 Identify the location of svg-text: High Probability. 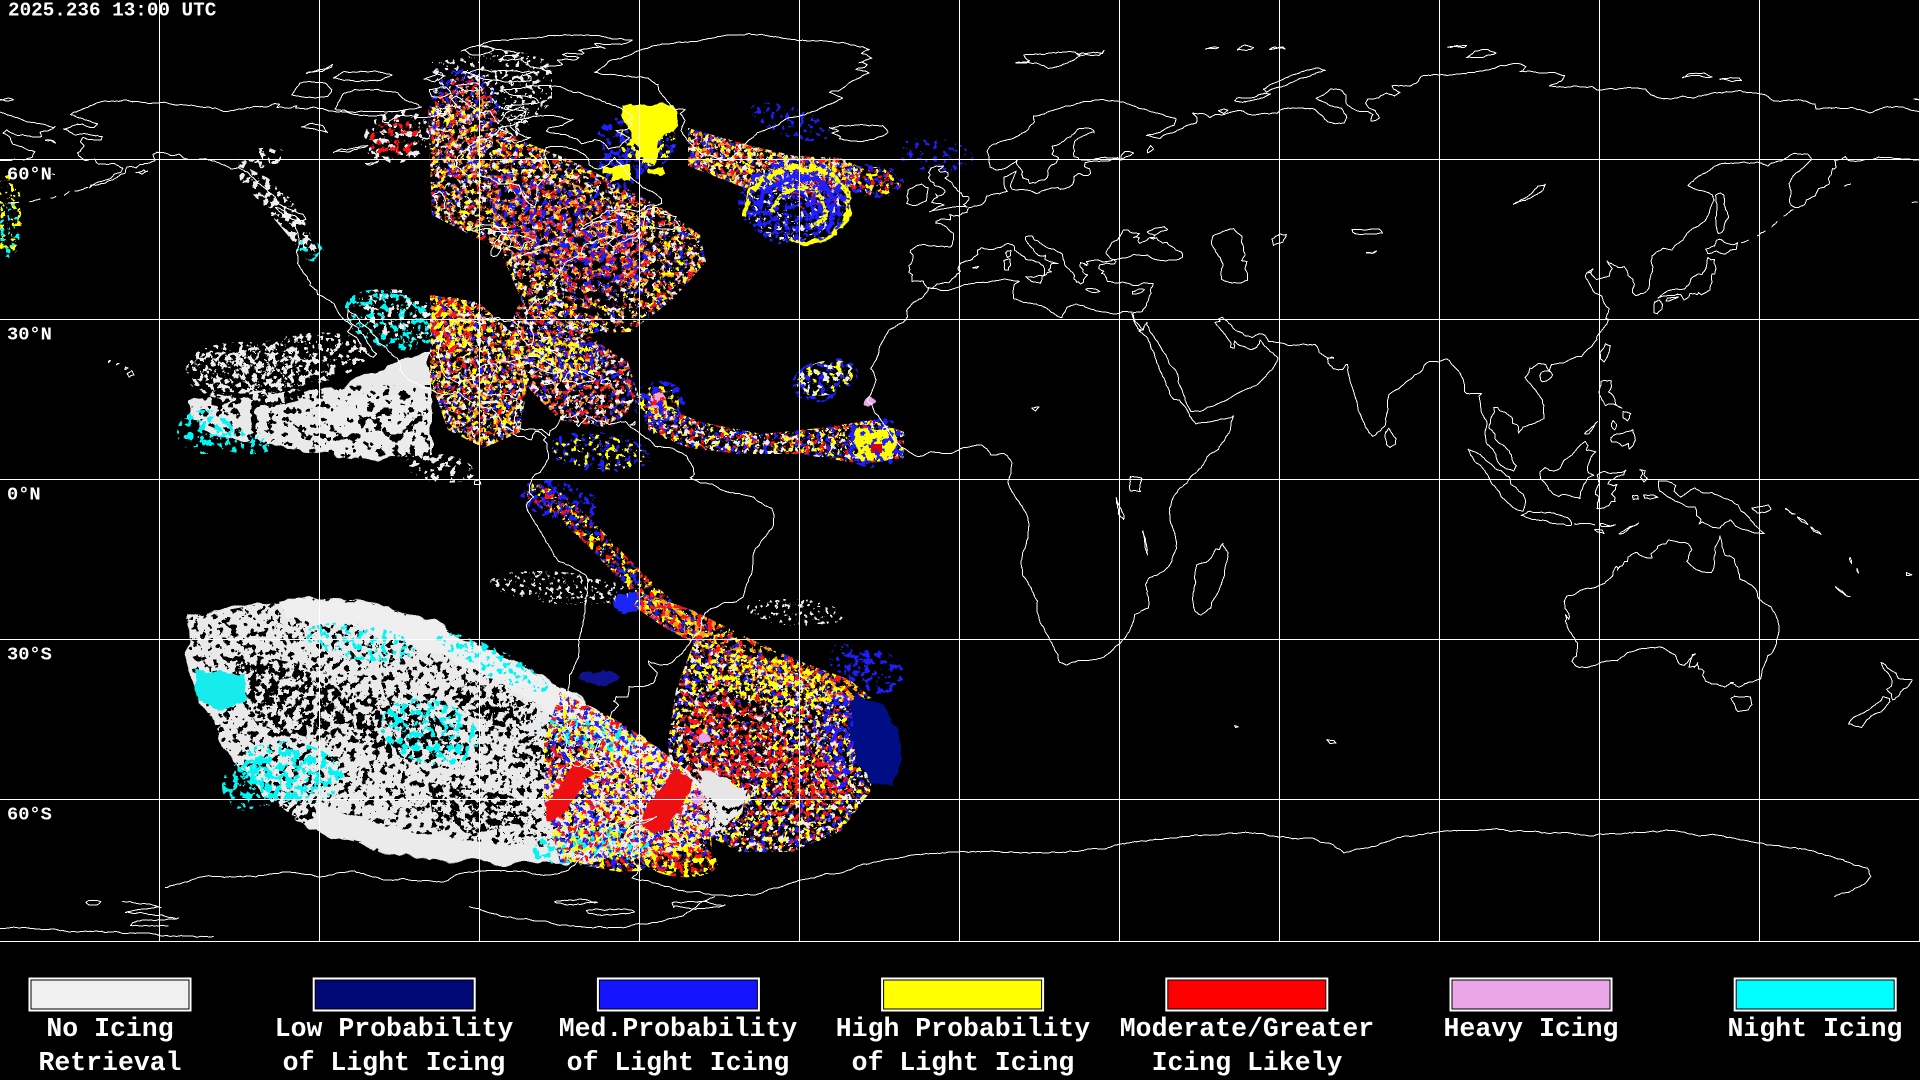
(963, 1029).